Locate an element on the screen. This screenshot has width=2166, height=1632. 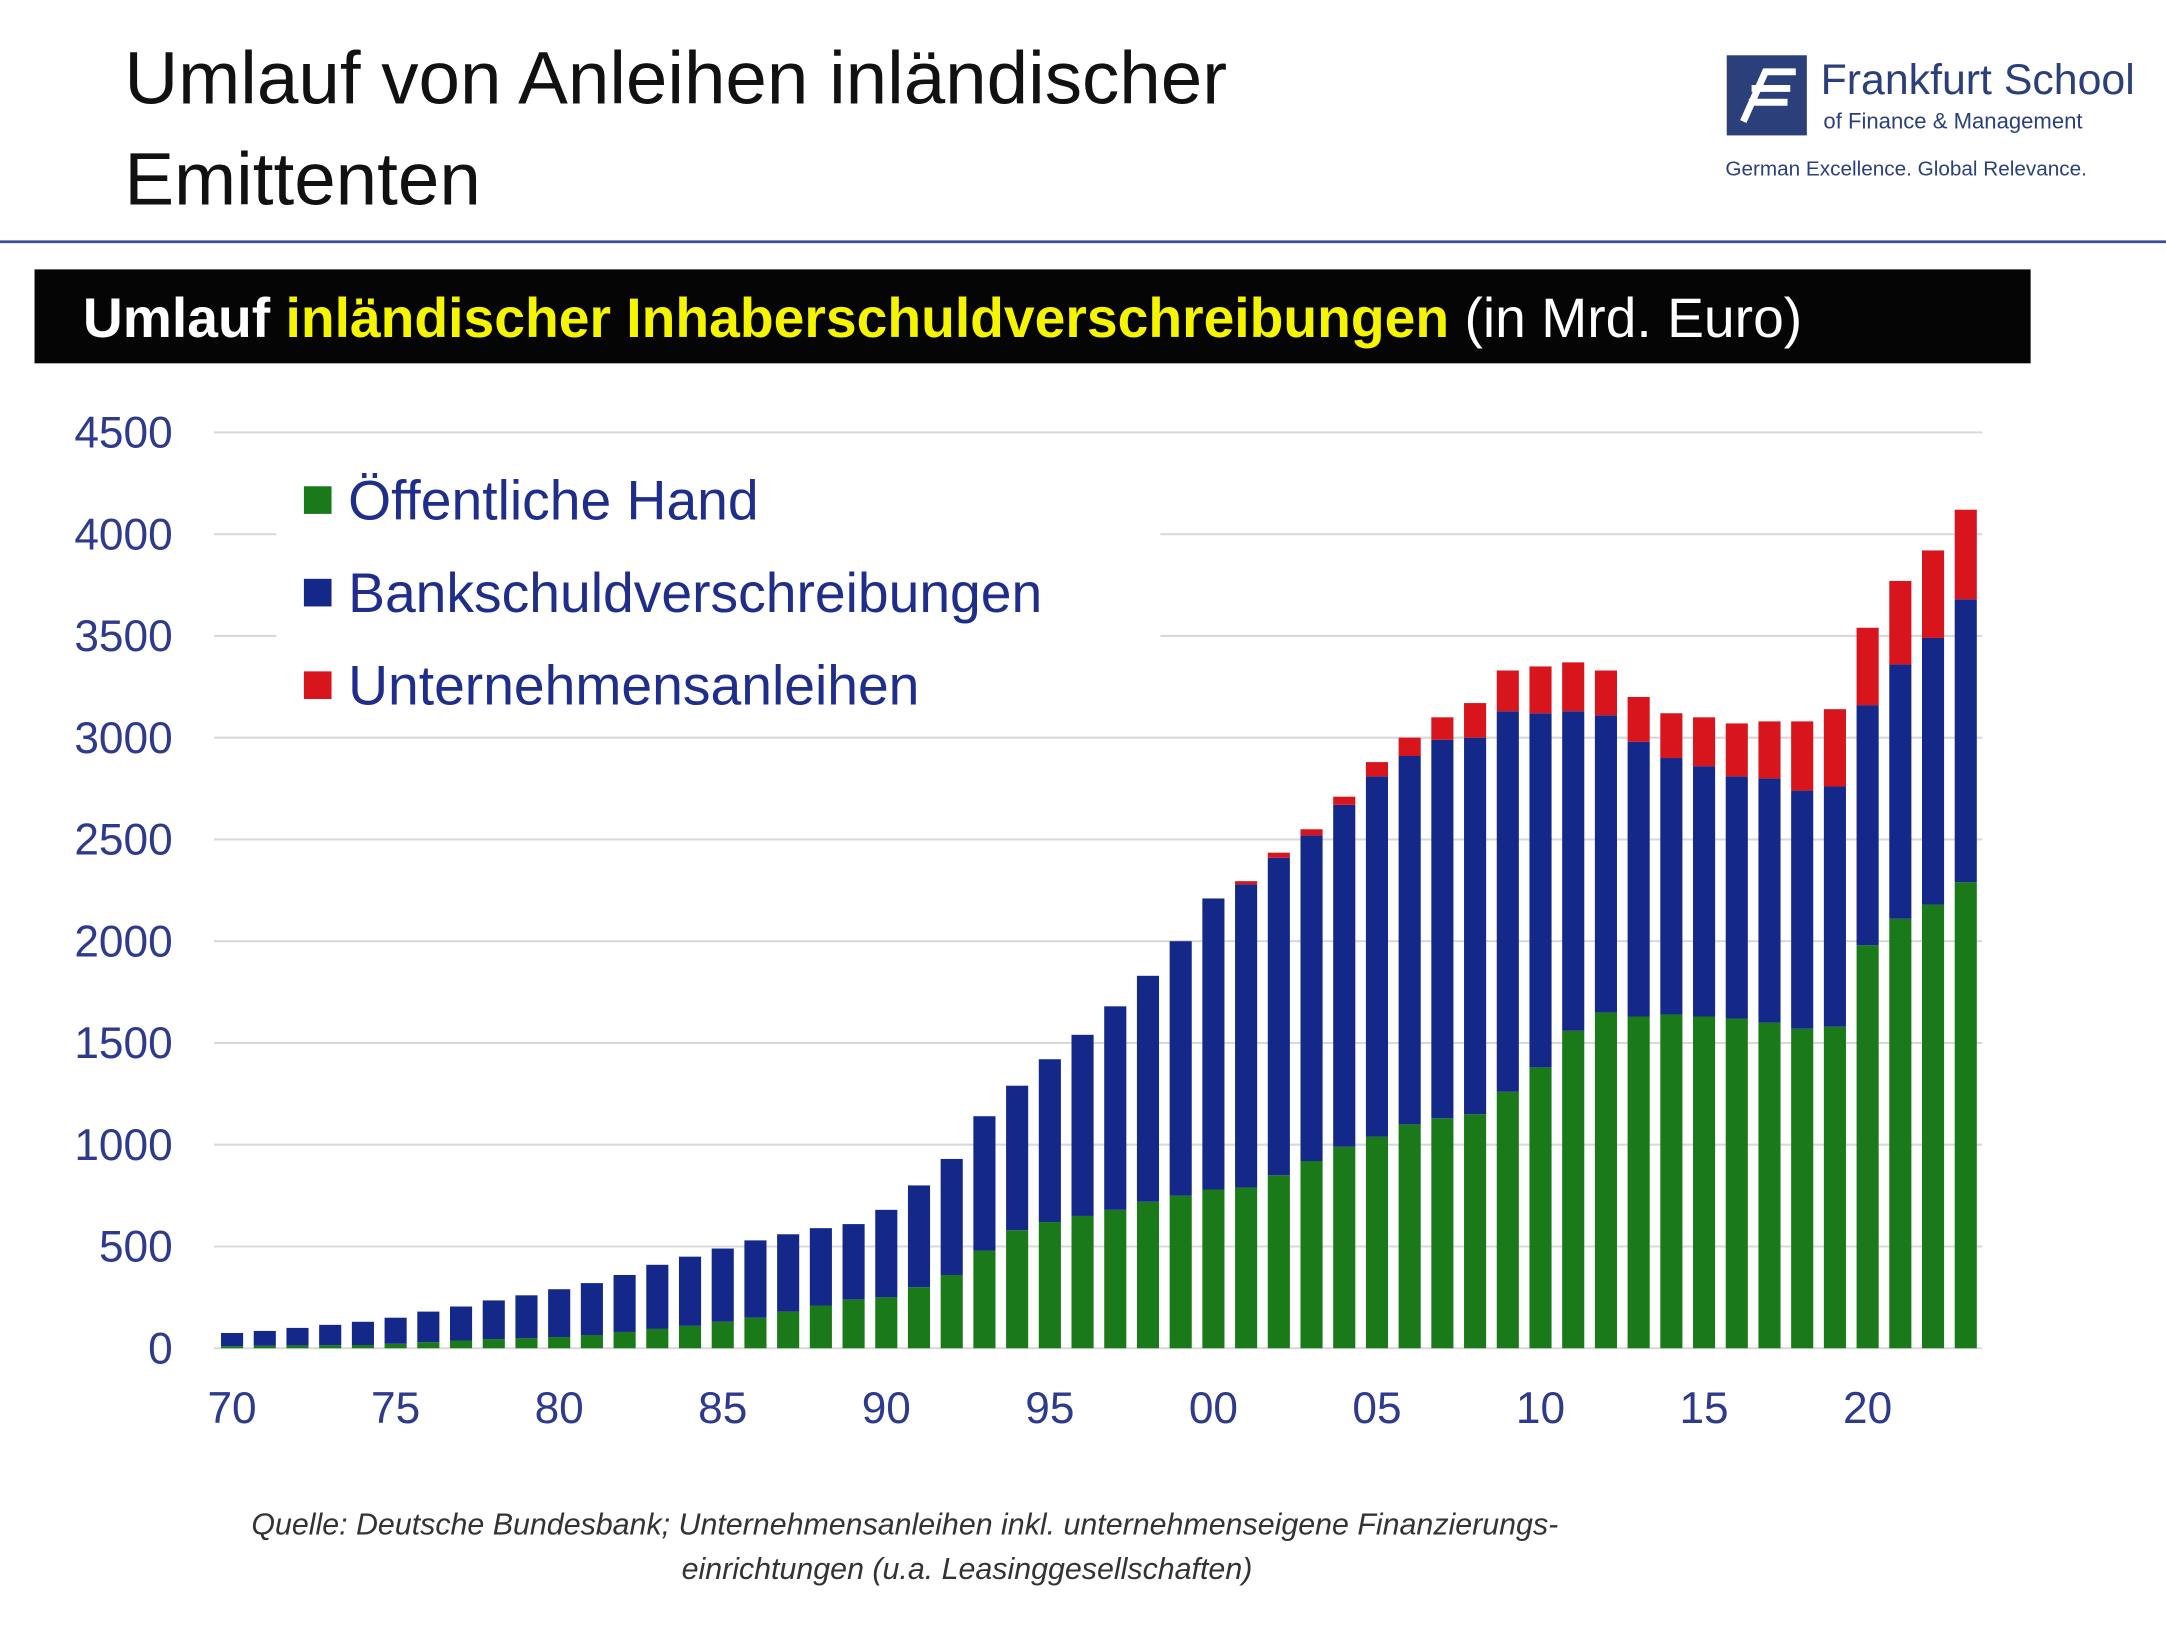
legend-swatch is located at coordinates (317, 685).